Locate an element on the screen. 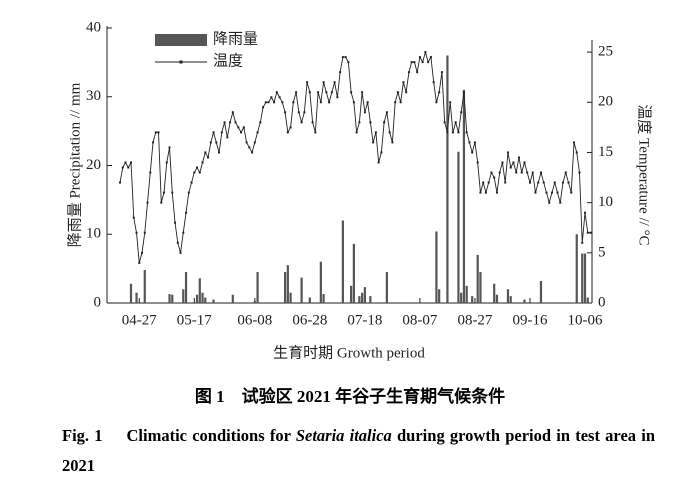 The width and height of the screenshot is (700, 495). y-tick-label: 0 is located at coordinates (98, 302).